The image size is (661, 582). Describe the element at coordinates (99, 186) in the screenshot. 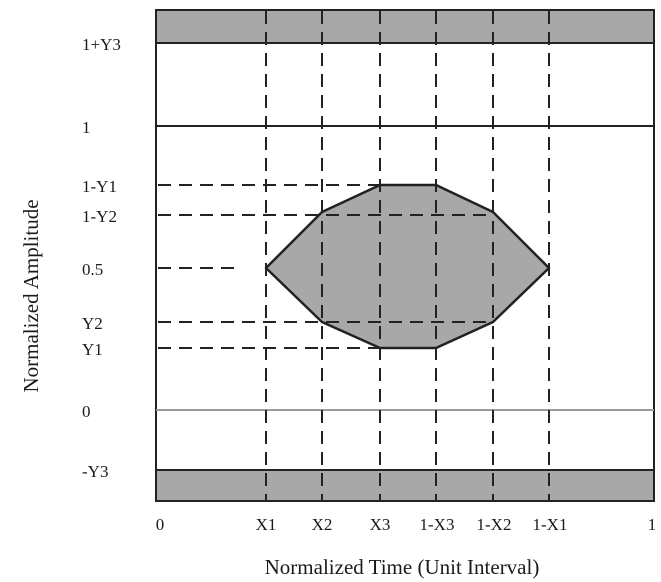

I see `y-label-1-minus-y1: 1-Y1` at that location.